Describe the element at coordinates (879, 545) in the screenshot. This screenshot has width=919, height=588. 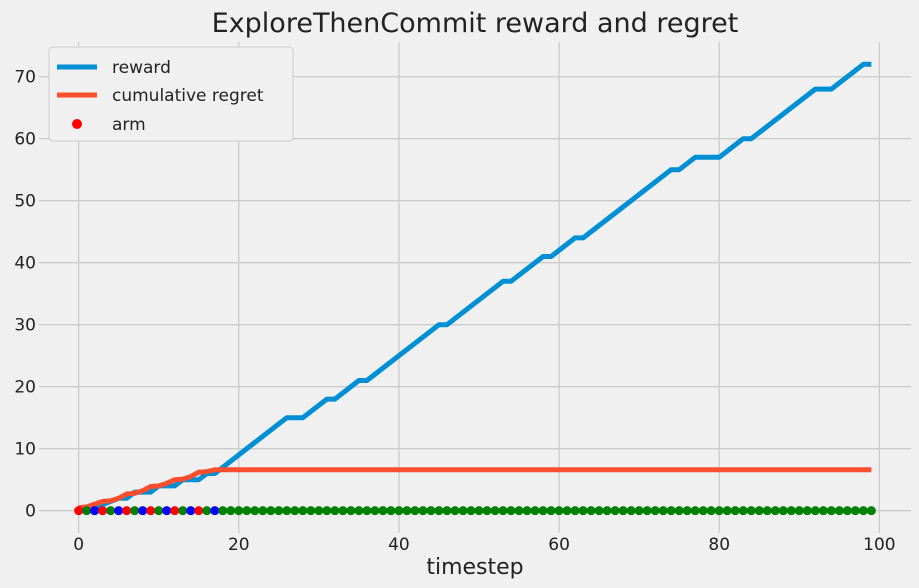
I see `x-tick-label: 100` at that location.